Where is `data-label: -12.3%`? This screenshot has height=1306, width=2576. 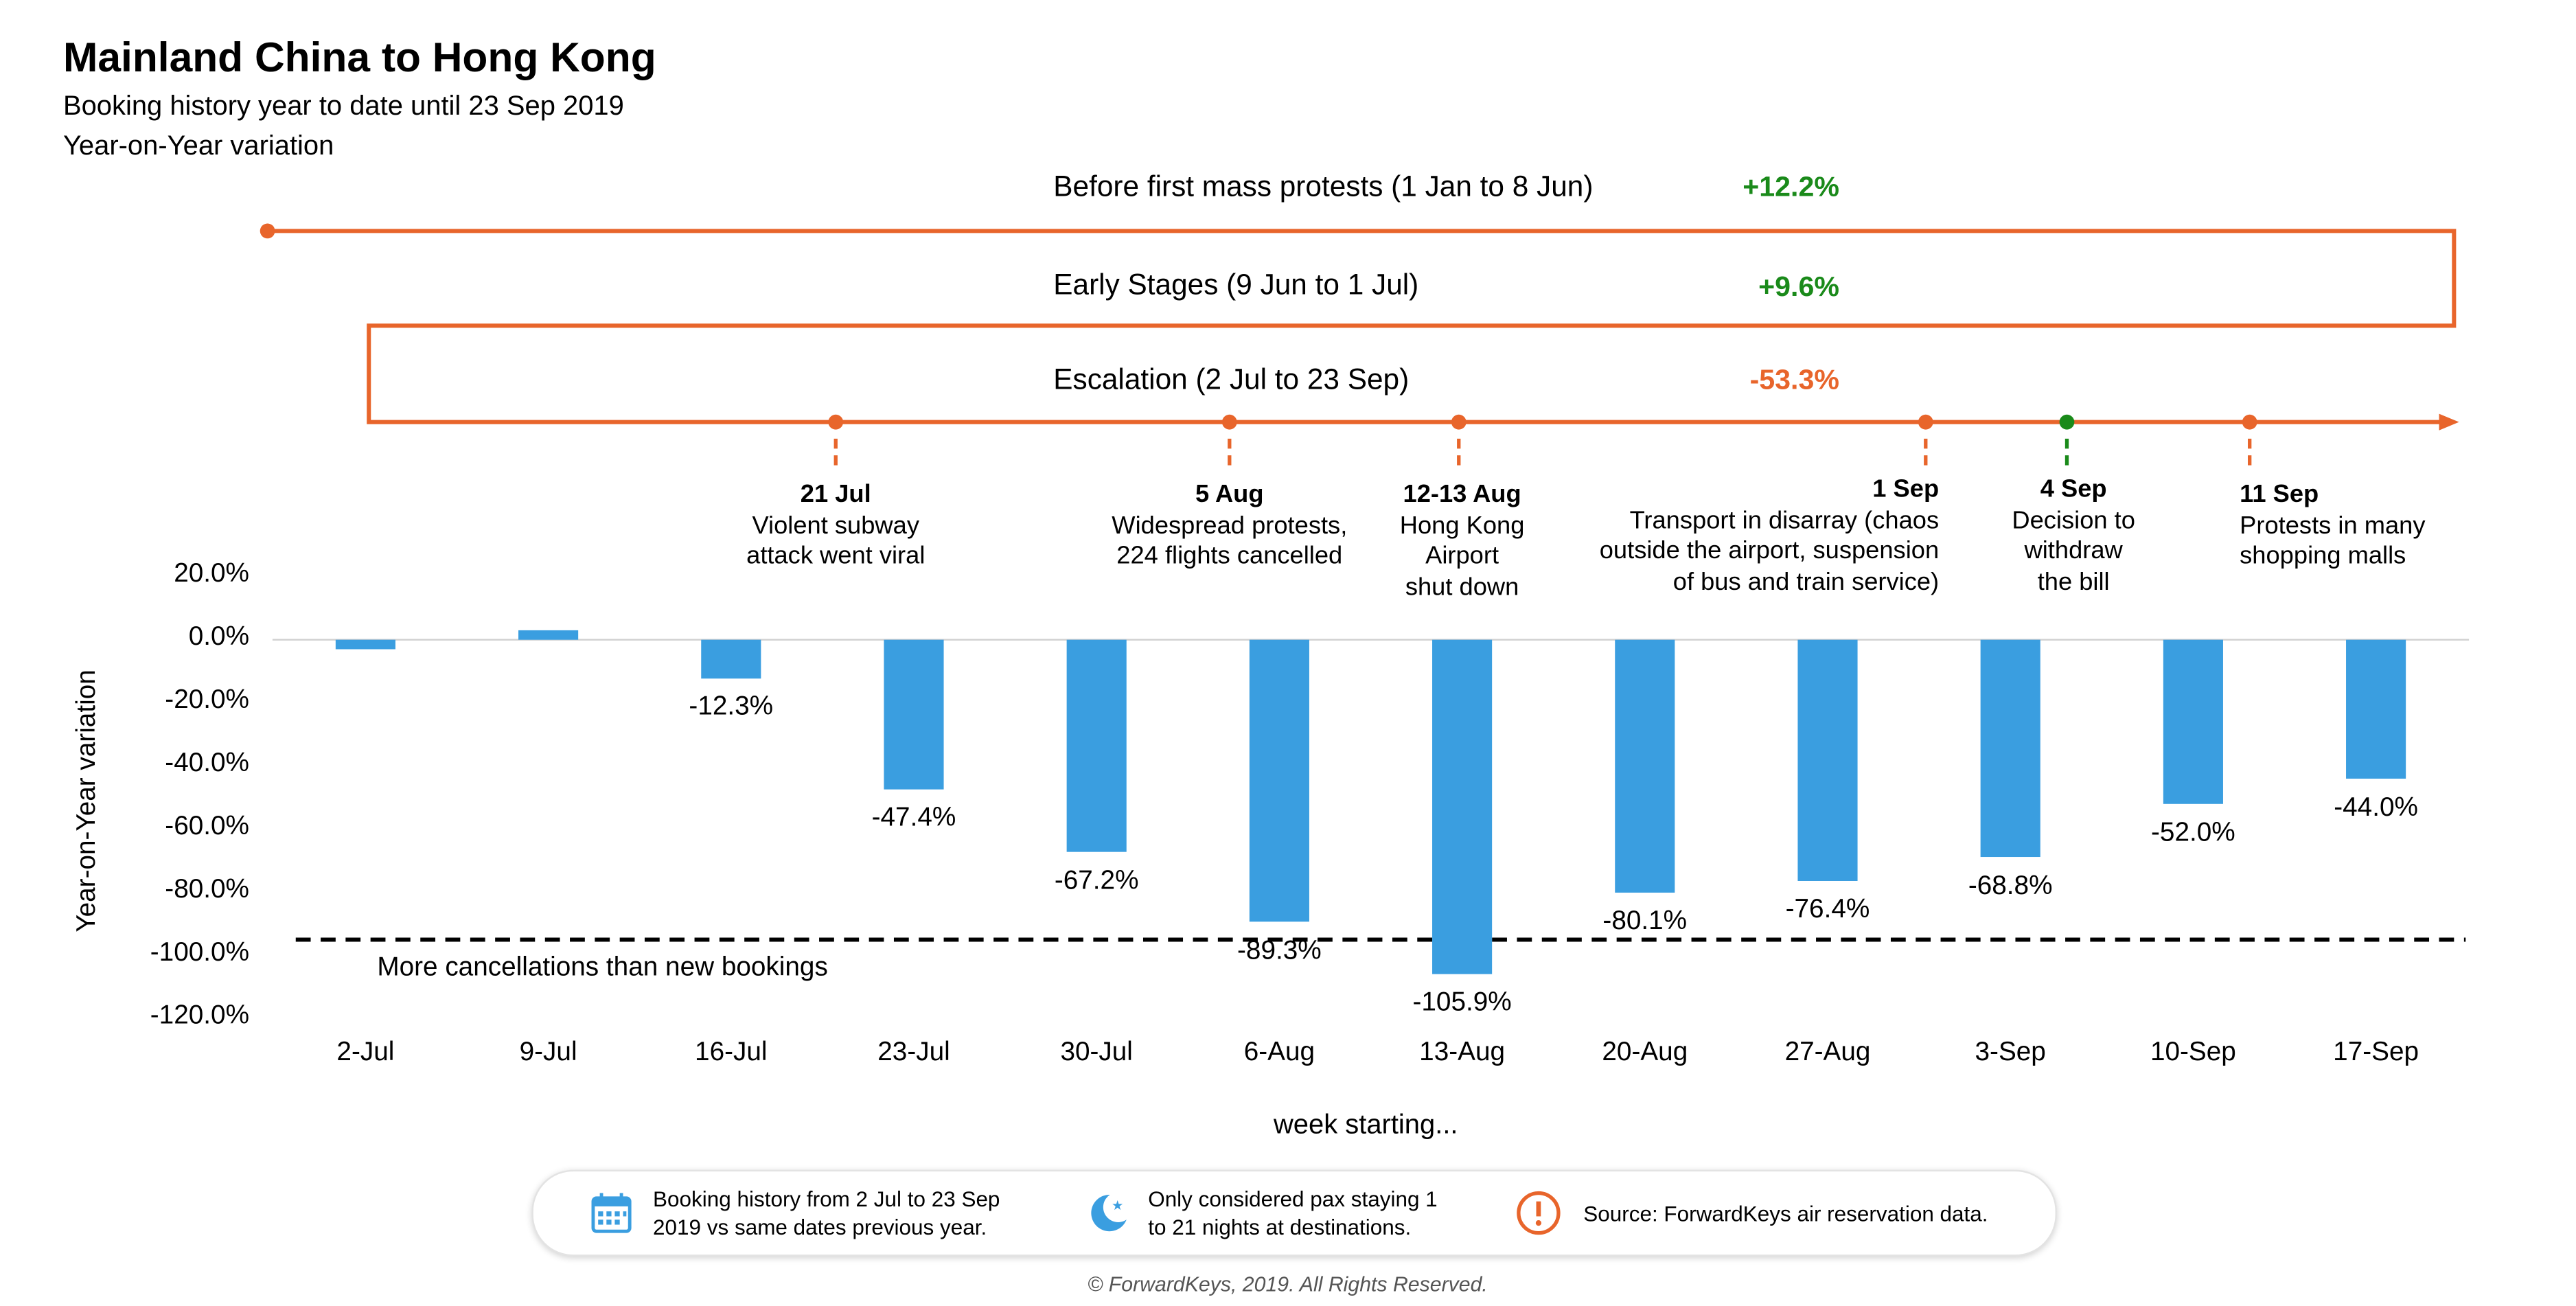
data-label: -12.3% is located at coordinates (731, 708).